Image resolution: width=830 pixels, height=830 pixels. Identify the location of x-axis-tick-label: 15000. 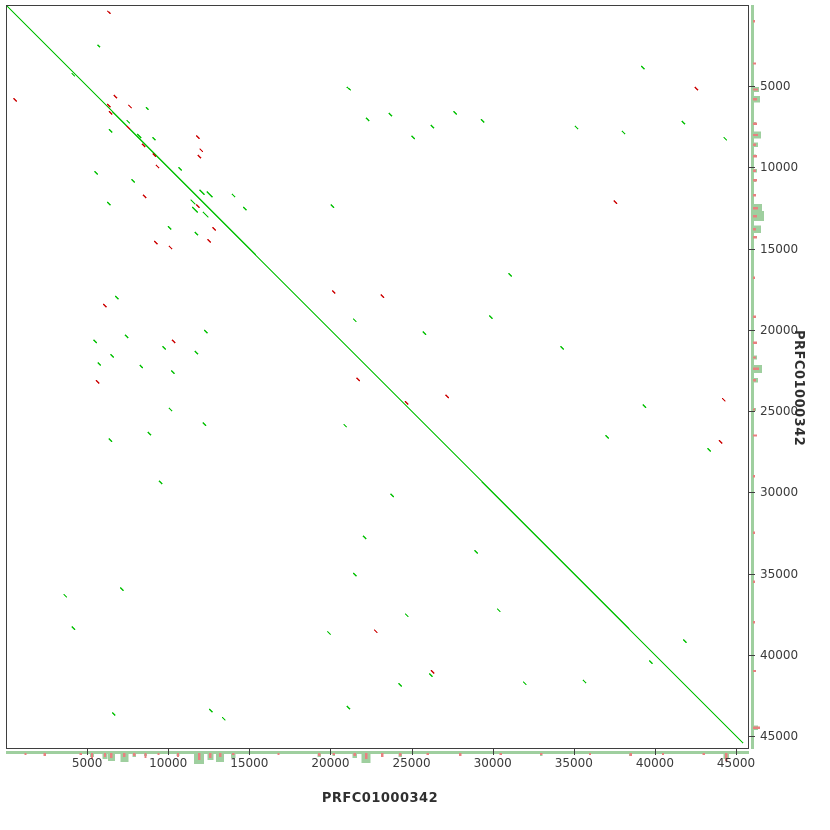
(249, 763).